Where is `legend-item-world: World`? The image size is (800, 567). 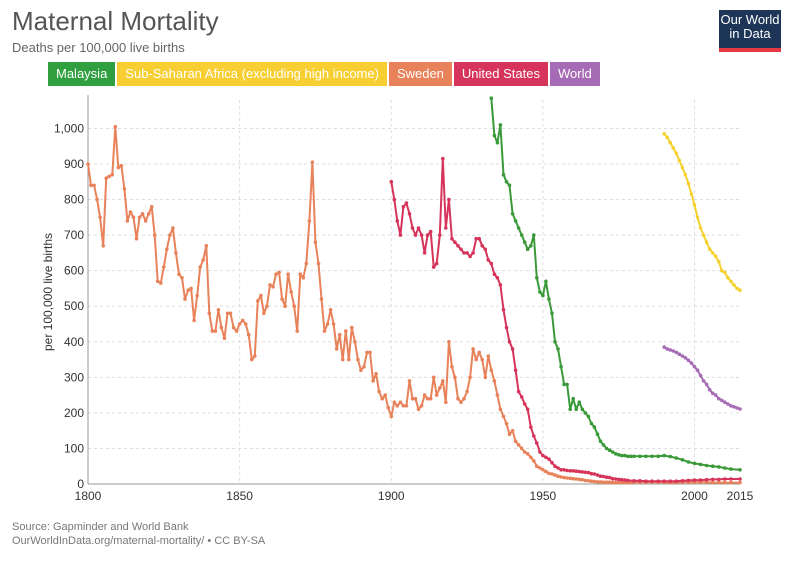
legend-item-world: World is located at coordinates (574, 74).